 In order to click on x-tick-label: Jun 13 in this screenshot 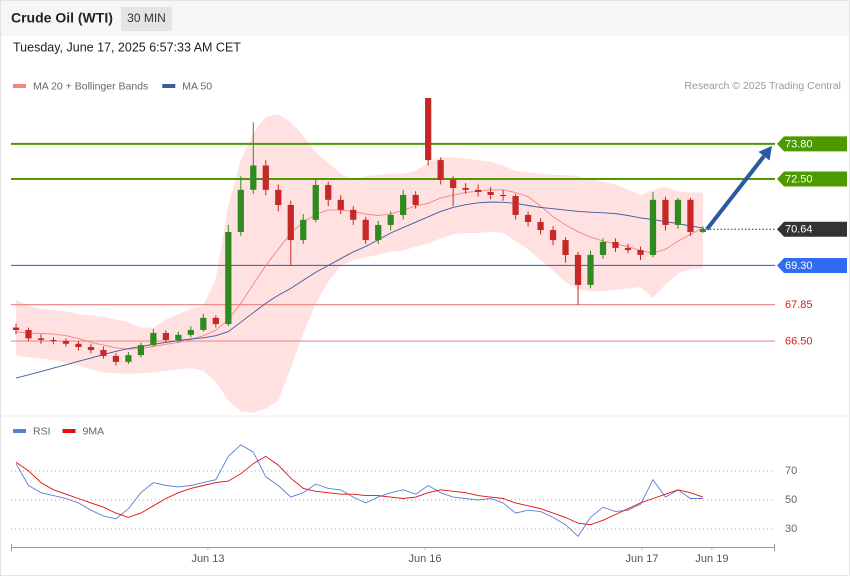, I will do `click(207, 559)`.